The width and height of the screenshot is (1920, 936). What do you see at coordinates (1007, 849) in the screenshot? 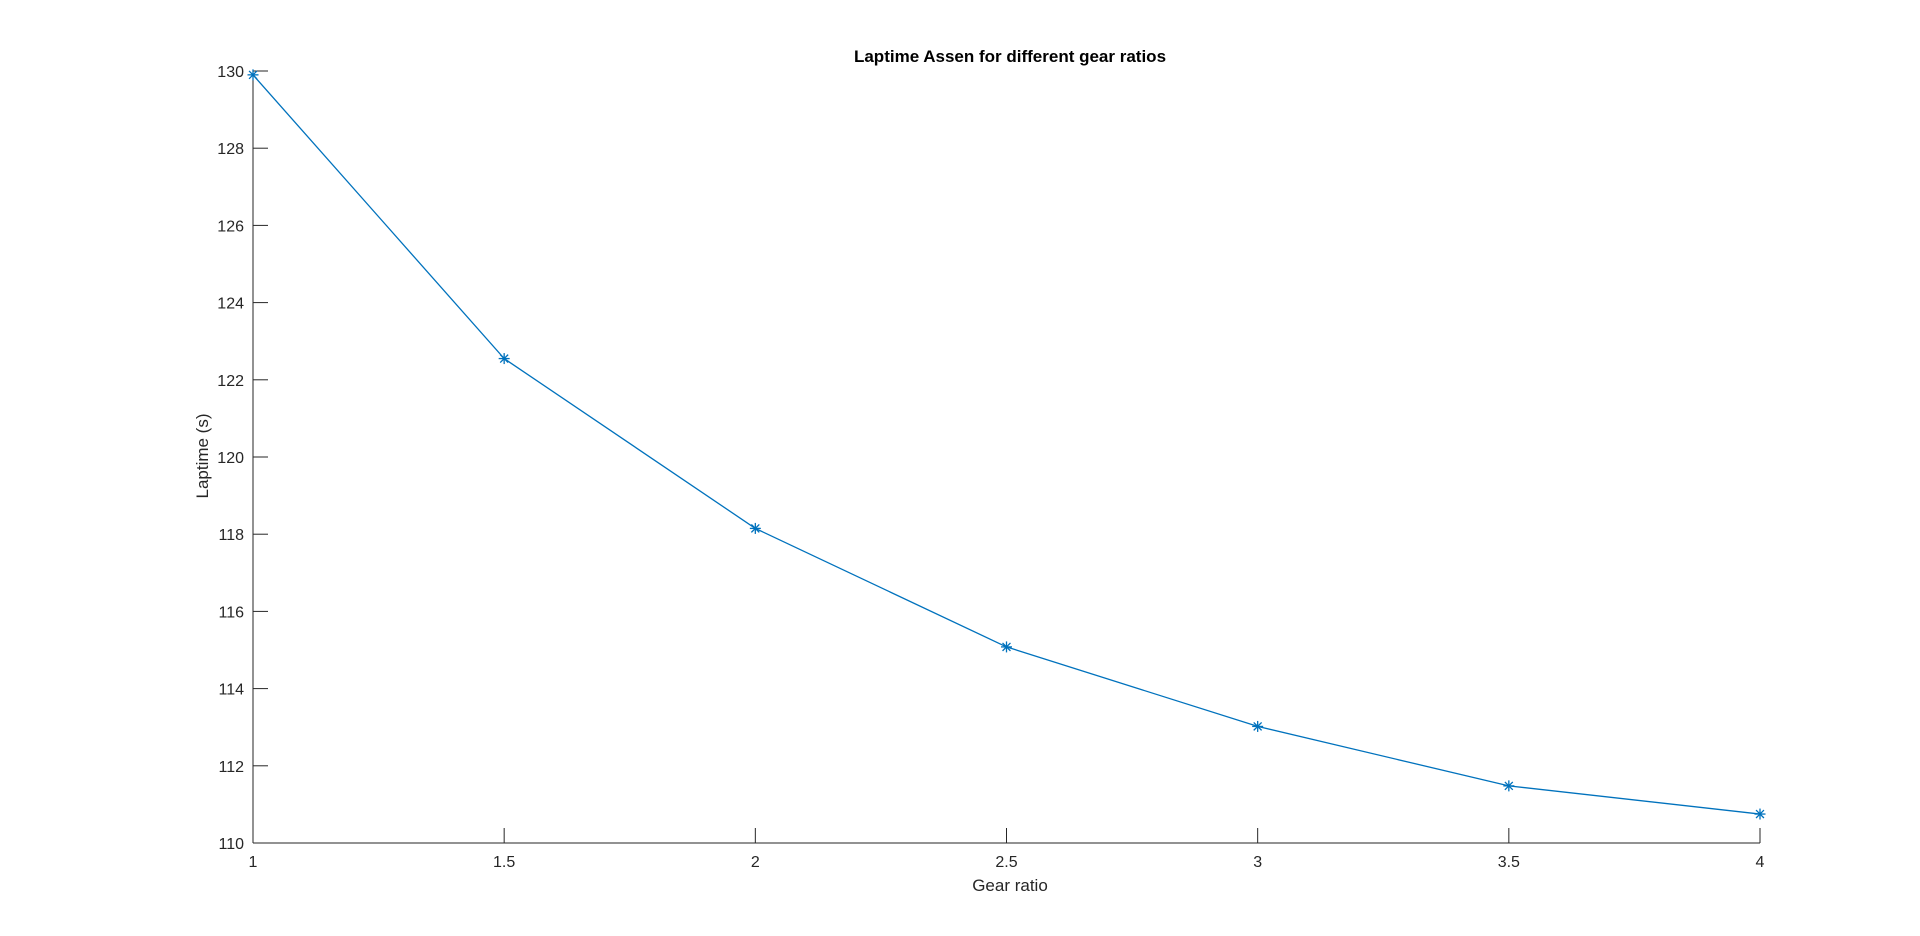
I see `x-axis-ticks: 1 1.5 2 2.5 3 3.5 4` at bounding box center [1007, 849].